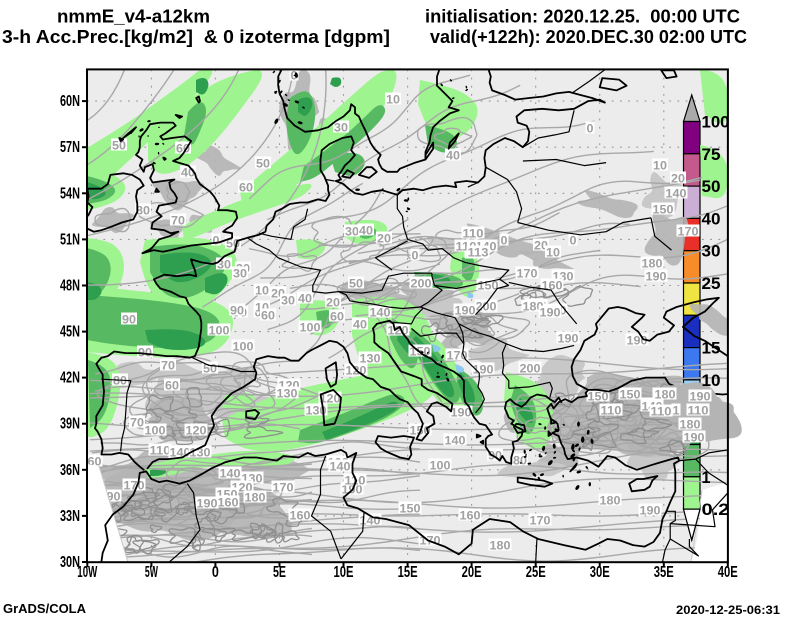  What do you see at coordinates (70, 470) in the screenshot?
I see `svg-text: 36N` at bounding box center [70, 470].